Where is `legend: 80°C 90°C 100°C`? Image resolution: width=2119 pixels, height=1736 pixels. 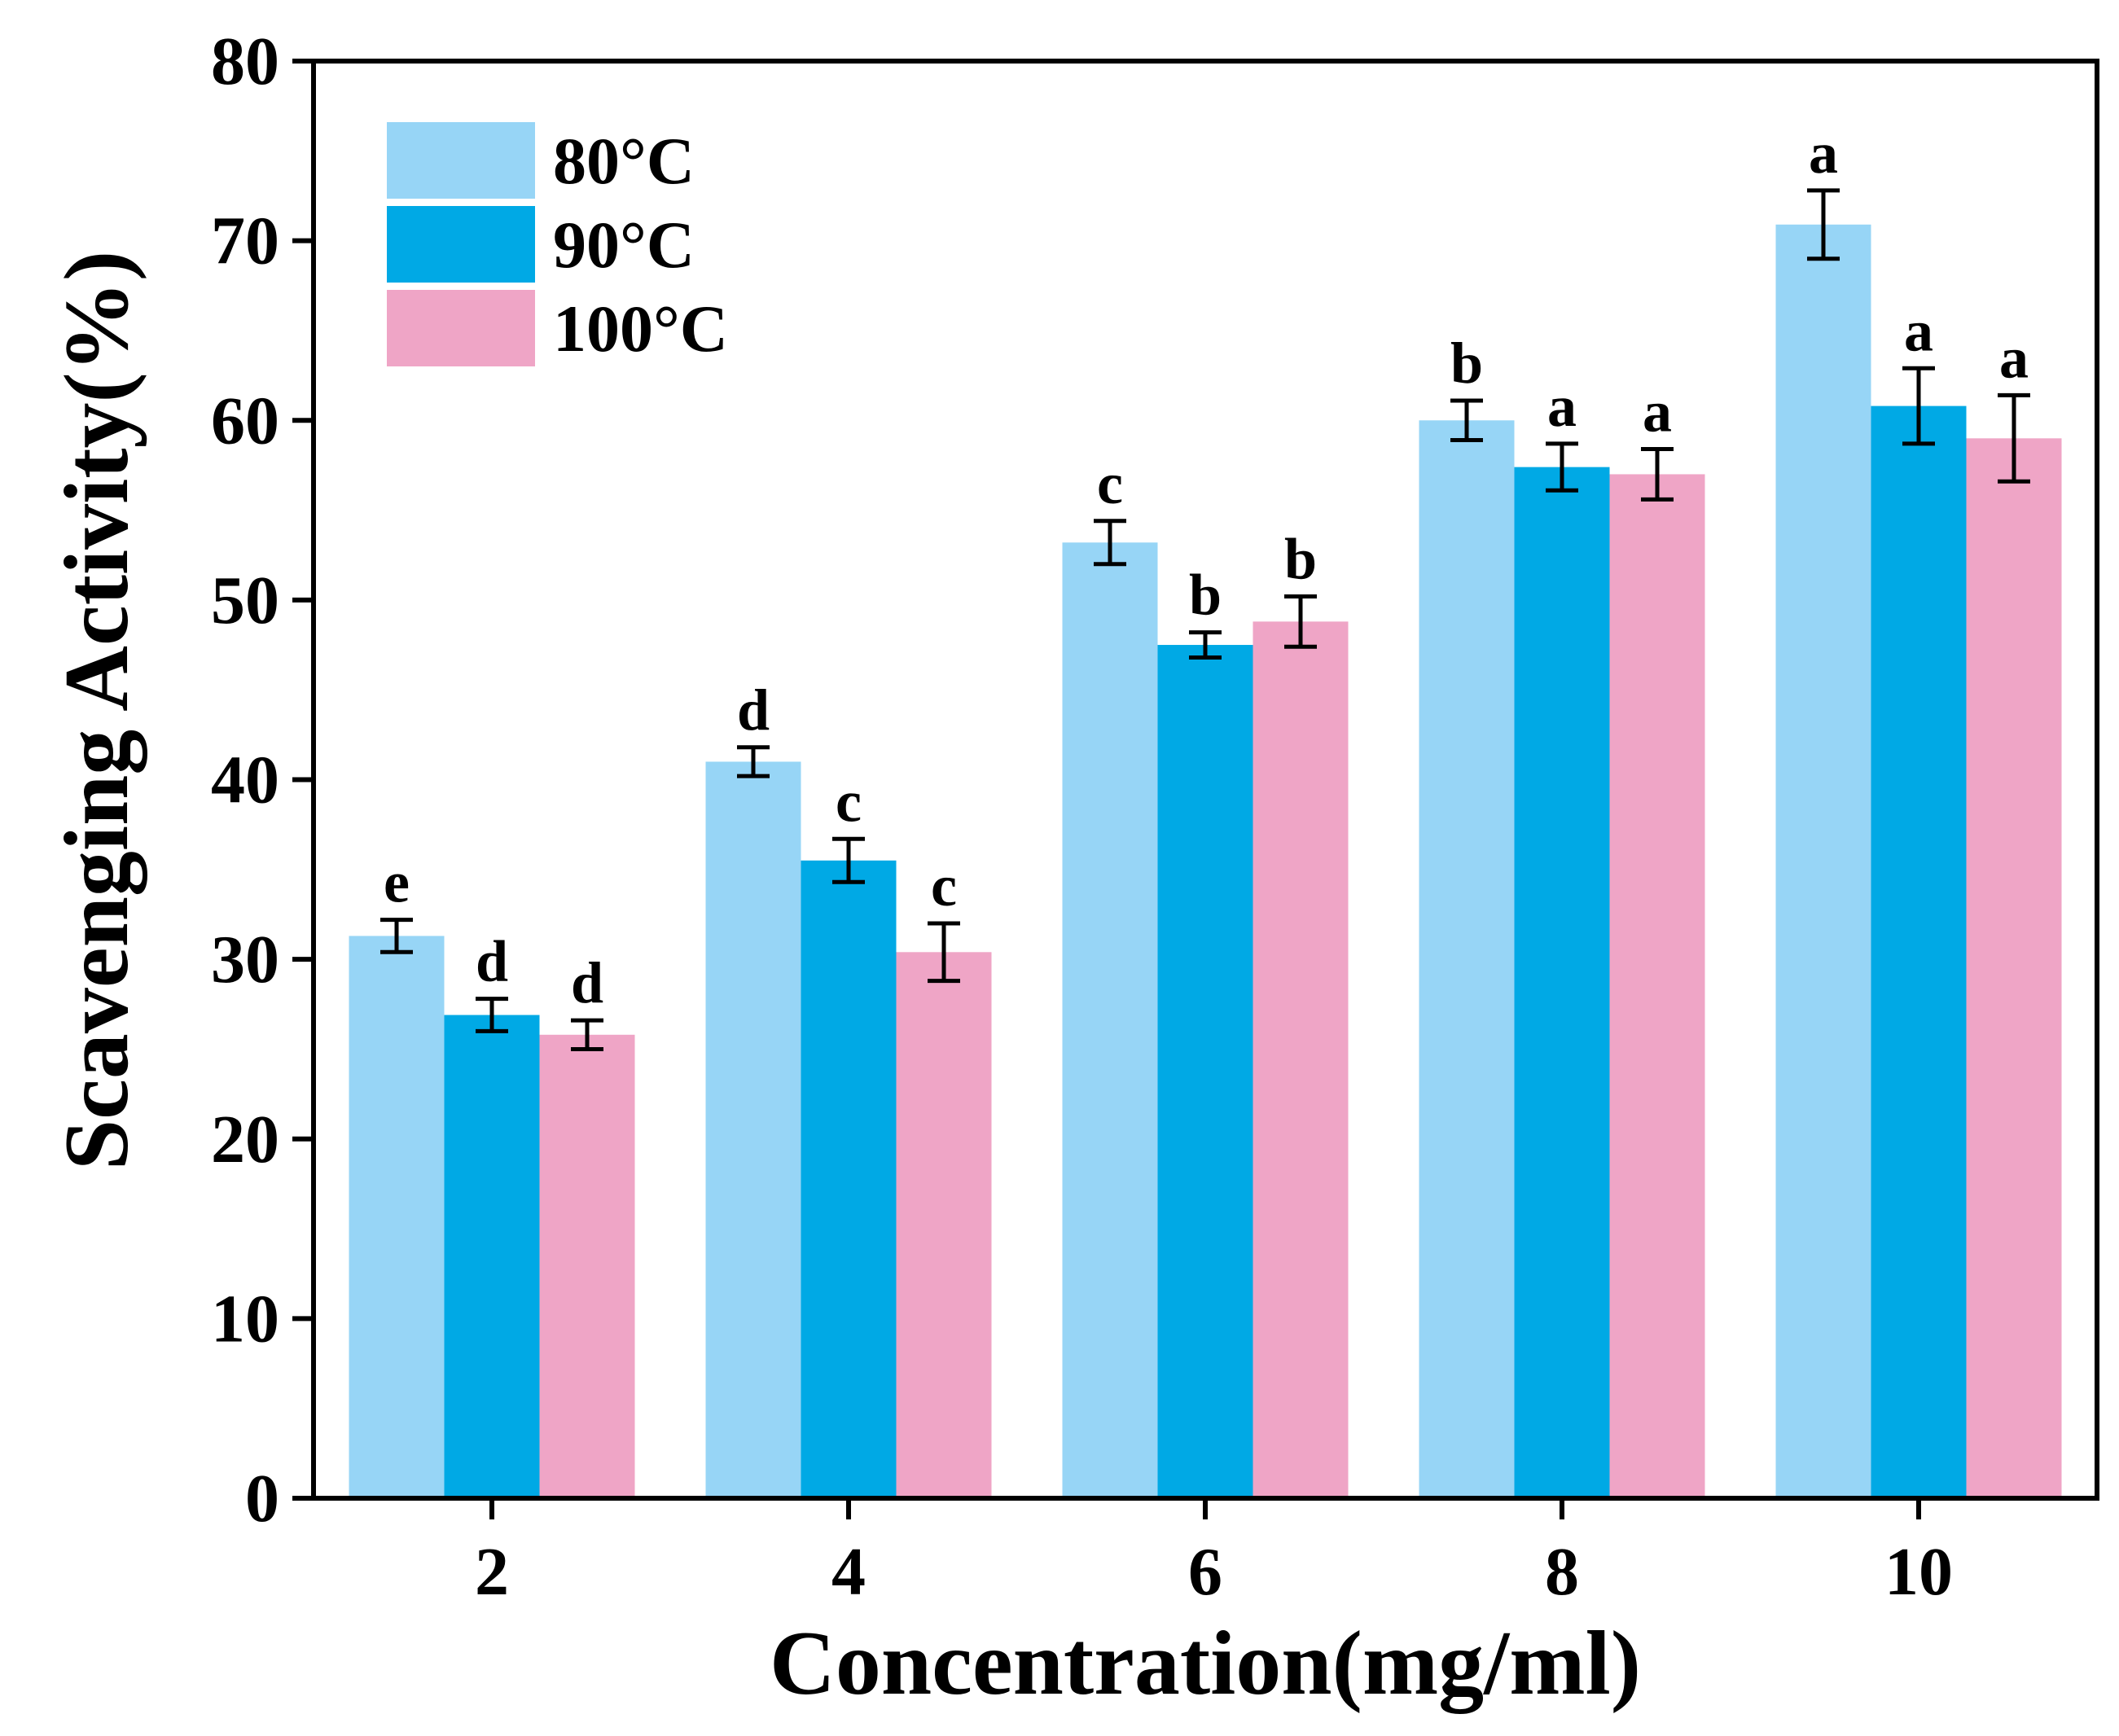
legend: 80°C 90°C 100°C is located at coordinates (557, 244).